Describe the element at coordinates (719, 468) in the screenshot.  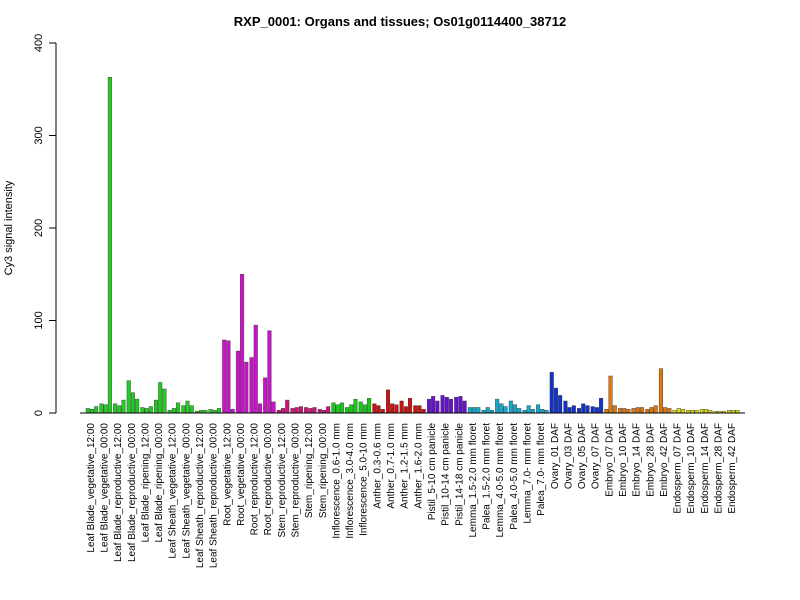
I see `x-tick-label: Endosperm_28 DAF` at that location.